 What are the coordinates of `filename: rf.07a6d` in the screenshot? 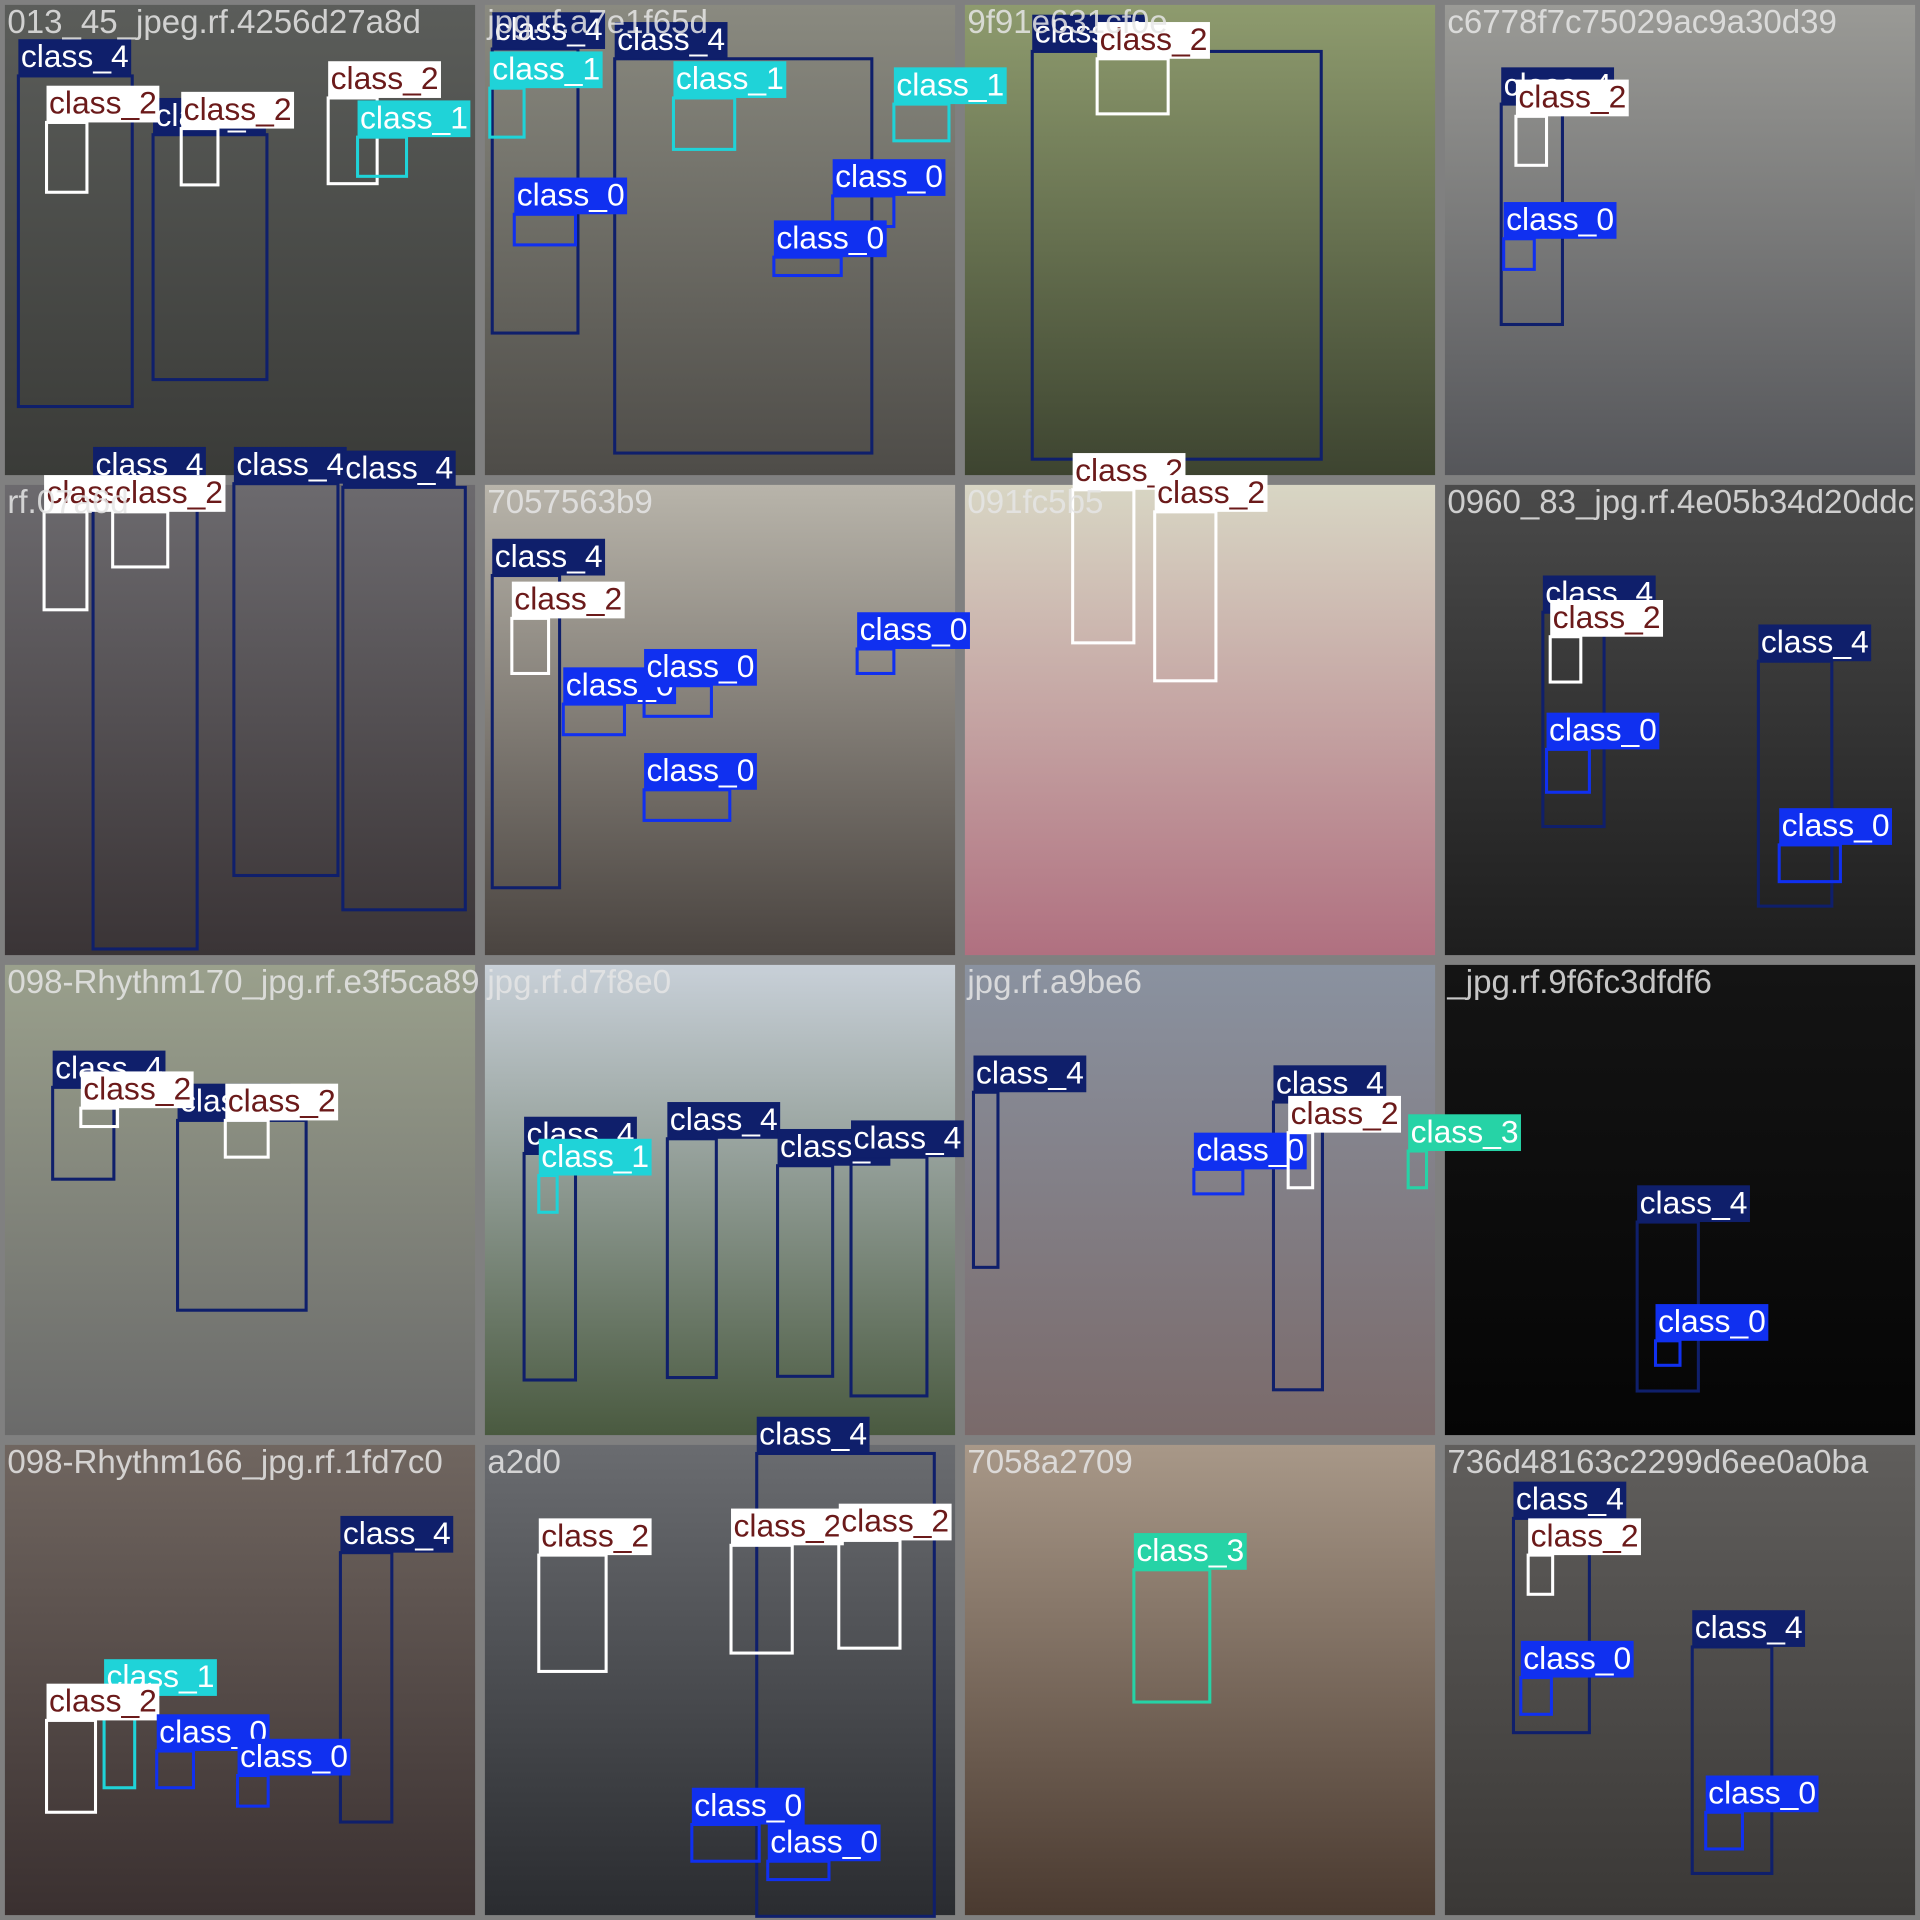 It's located at (67, 502).